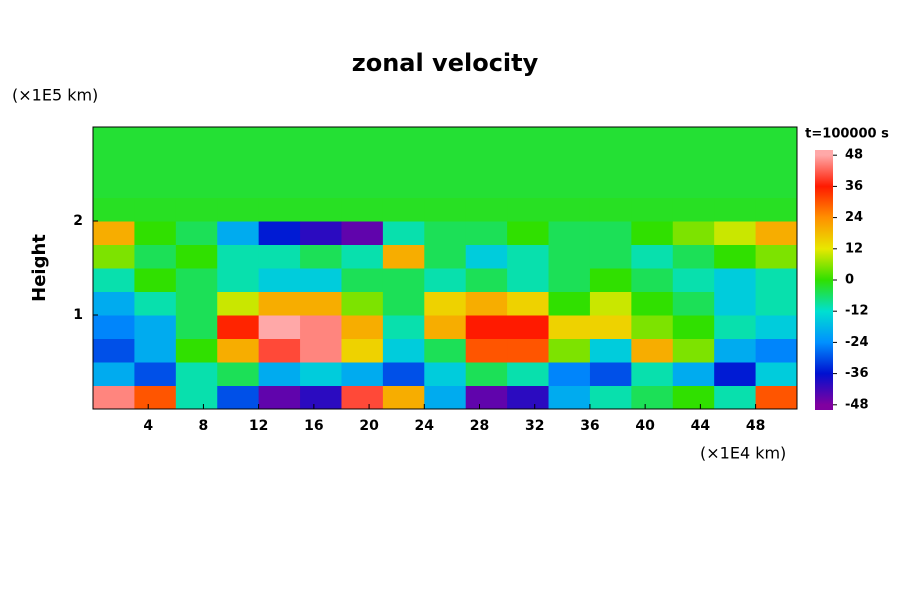 This screenshot has width=900, height=600. What do you see at coordinates (857, 311) in the screenshot?
I see `colorbar-tick-label: -12` at bounding box center [857, 311].